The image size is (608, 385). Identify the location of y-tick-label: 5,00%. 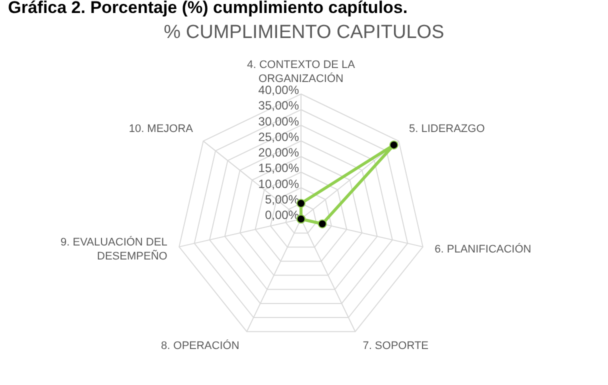
(282, 199).